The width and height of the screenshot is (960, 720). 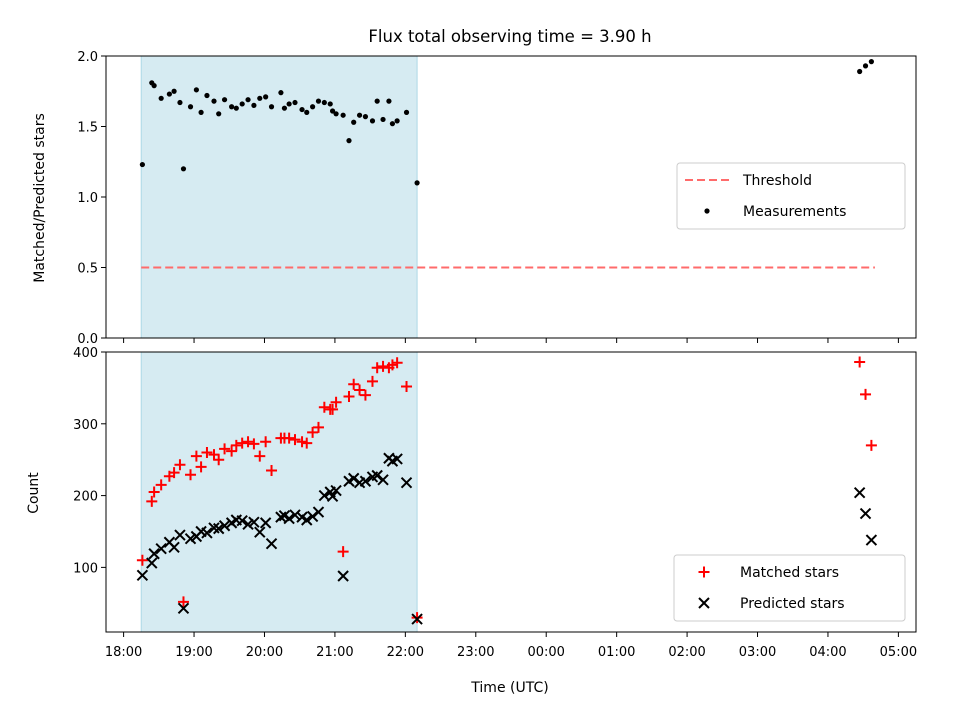 What do you see at coordinates (87, 269) in the screenshot?
I see `y-tick-label: 0.5` at bounding box center [87, 269].